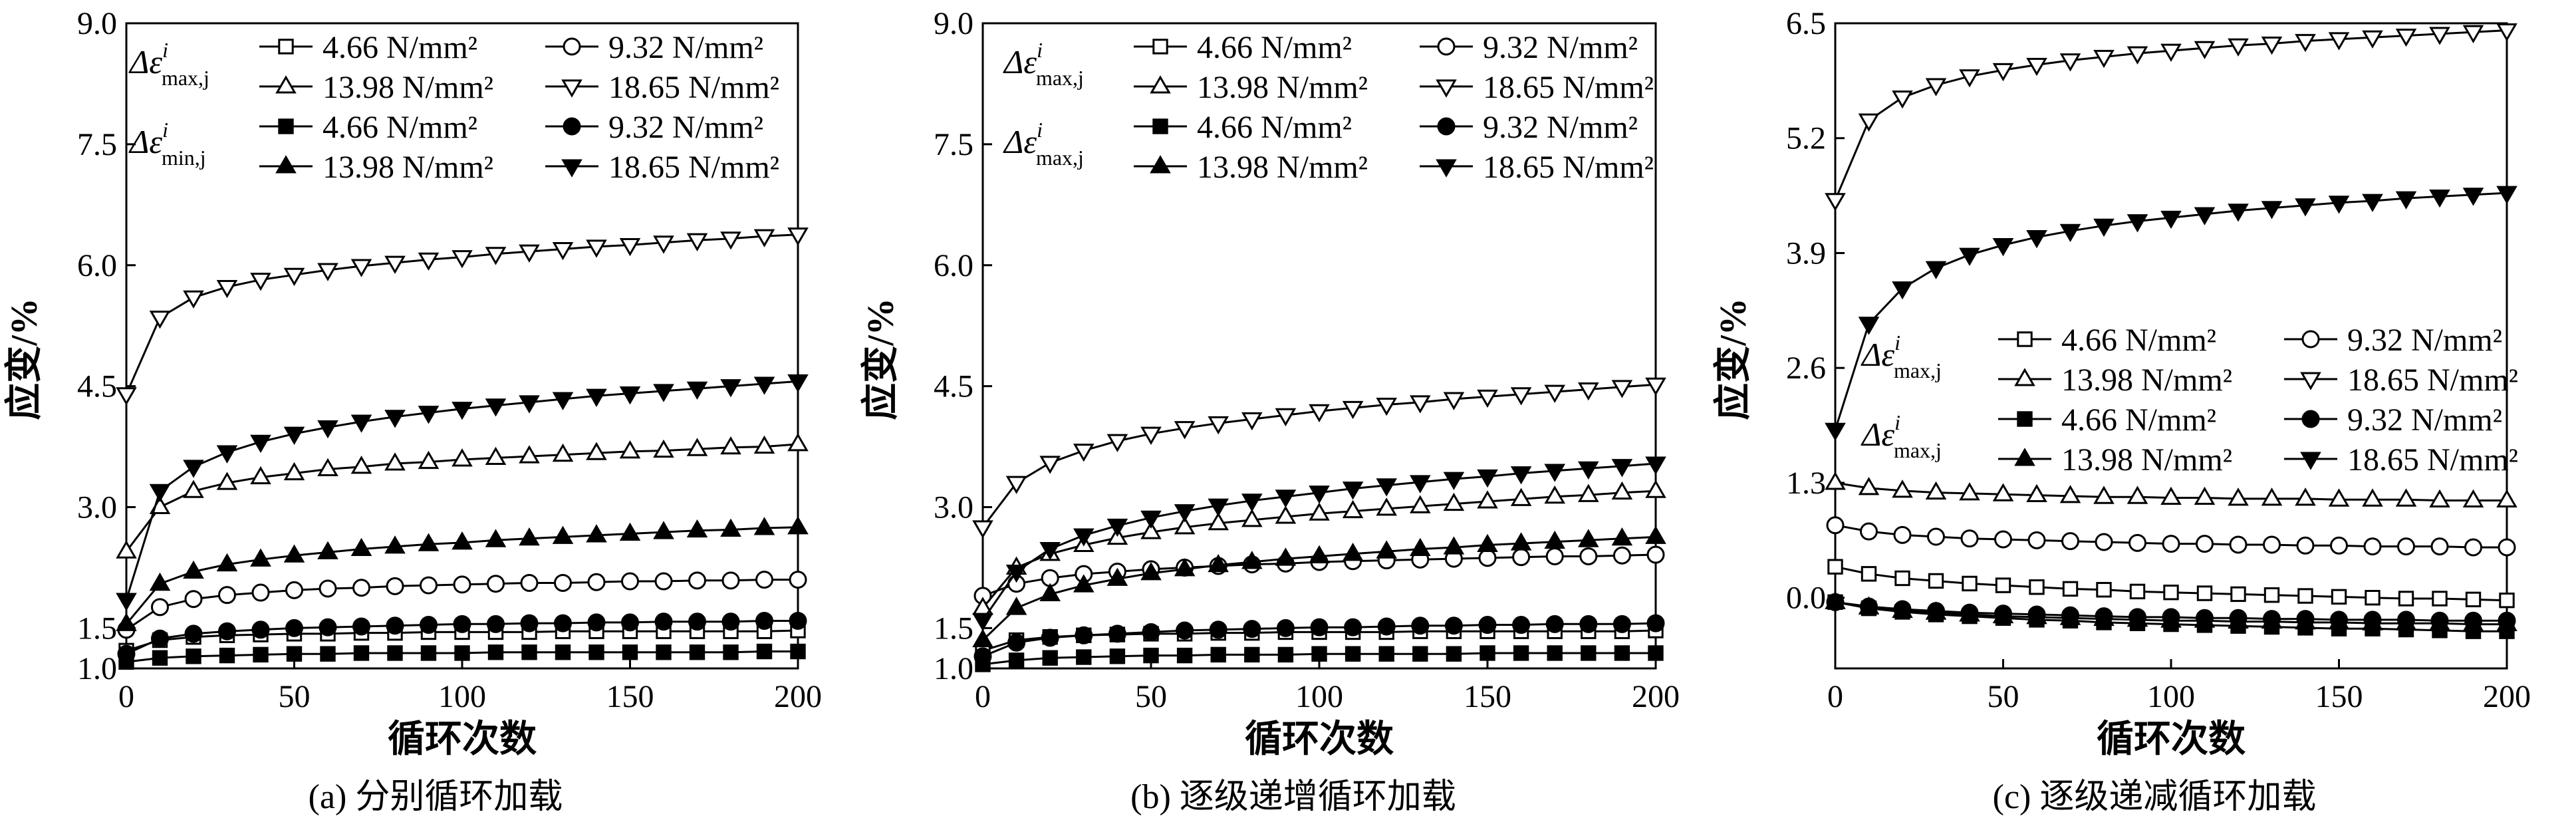 The width and height of the screenshot is (2576, 838). What do you see at coordinates (1901, 356) in the screenshot?
I see `legend-group-label: Δεi max,j` at bounding box center [1901, 356].